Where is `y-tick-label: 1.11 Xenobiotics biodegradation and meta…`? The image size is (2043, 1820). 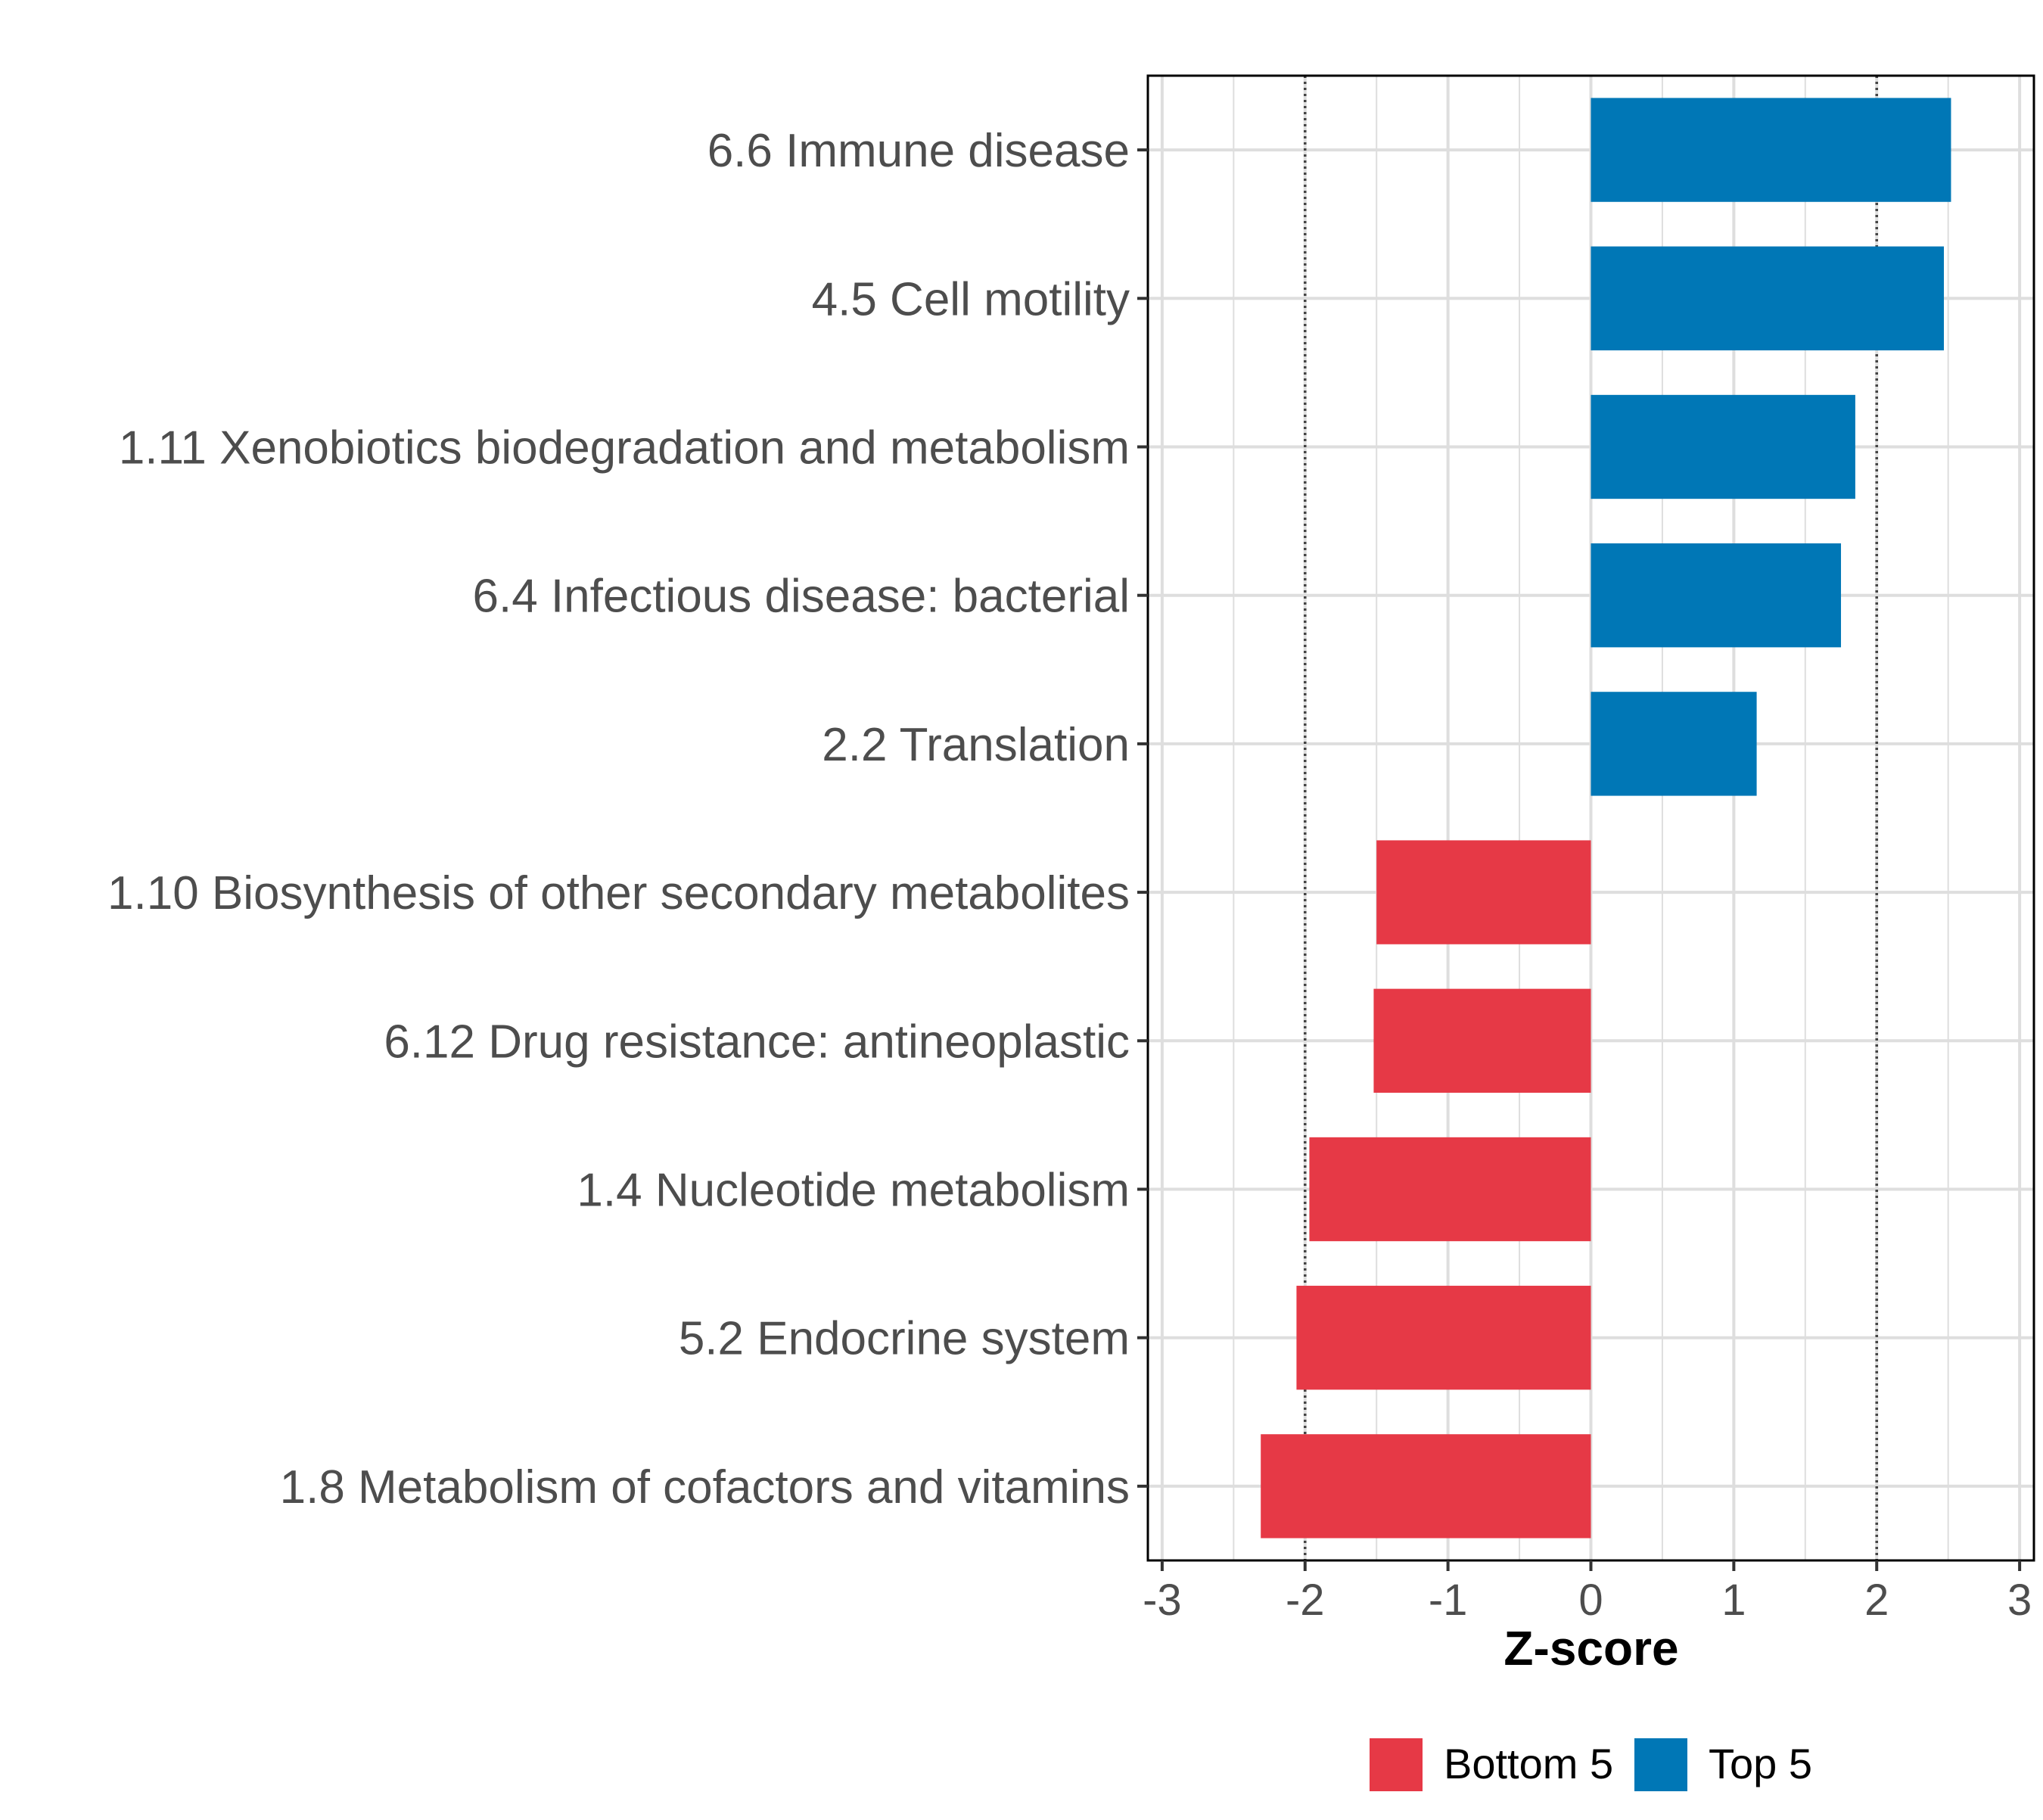
y-tick-label: 1.11 Xenobiotics biodegradation and meta… is located at coordinates (625, 448).